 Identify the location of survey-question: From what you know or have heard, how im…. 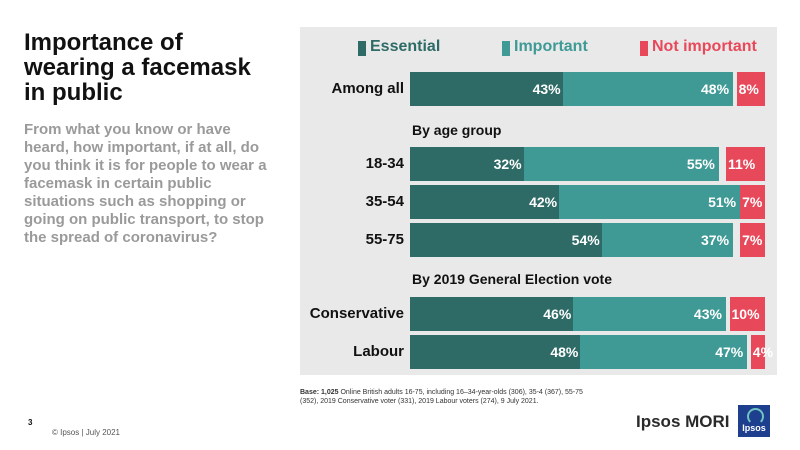
(145, 183).